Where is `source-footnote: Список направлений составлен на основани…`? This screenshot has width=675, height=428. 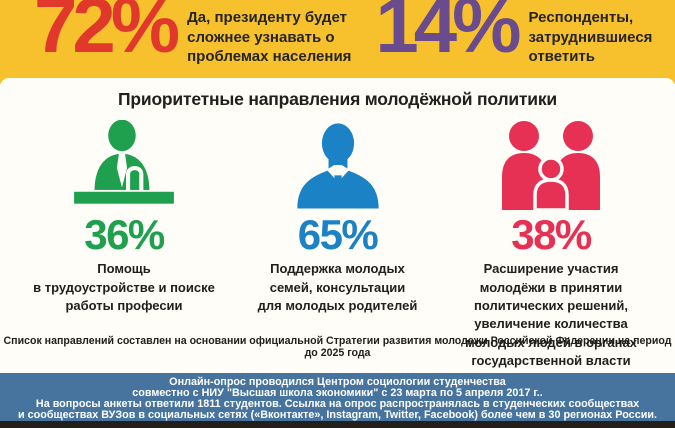
source-footnote: Список направлений составлен на основани… is located at coordinates (337, 347).